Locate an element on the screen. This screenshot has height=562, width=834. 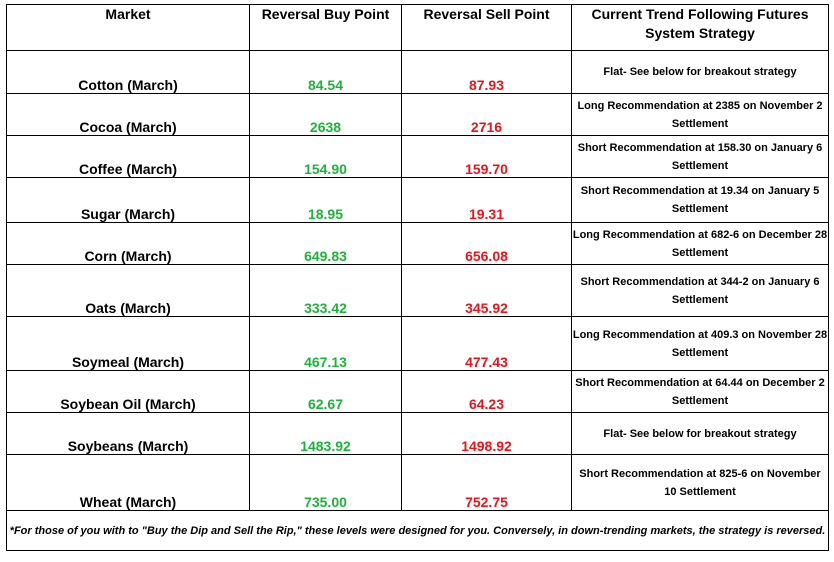
buy-point-cell: 2638 is located at coordinates (325, 114).